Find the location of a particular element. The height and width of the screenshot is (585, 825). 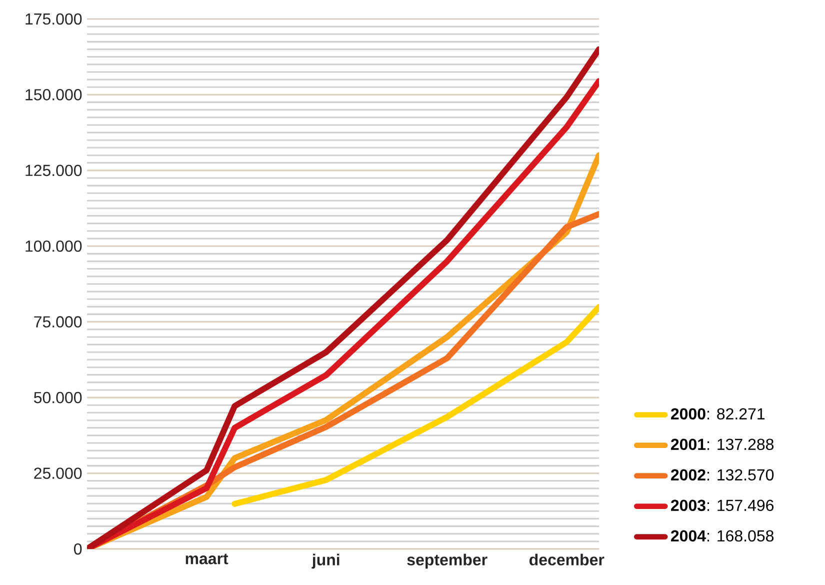

y-tick-label: 0 is located at coordinates (78, 549).